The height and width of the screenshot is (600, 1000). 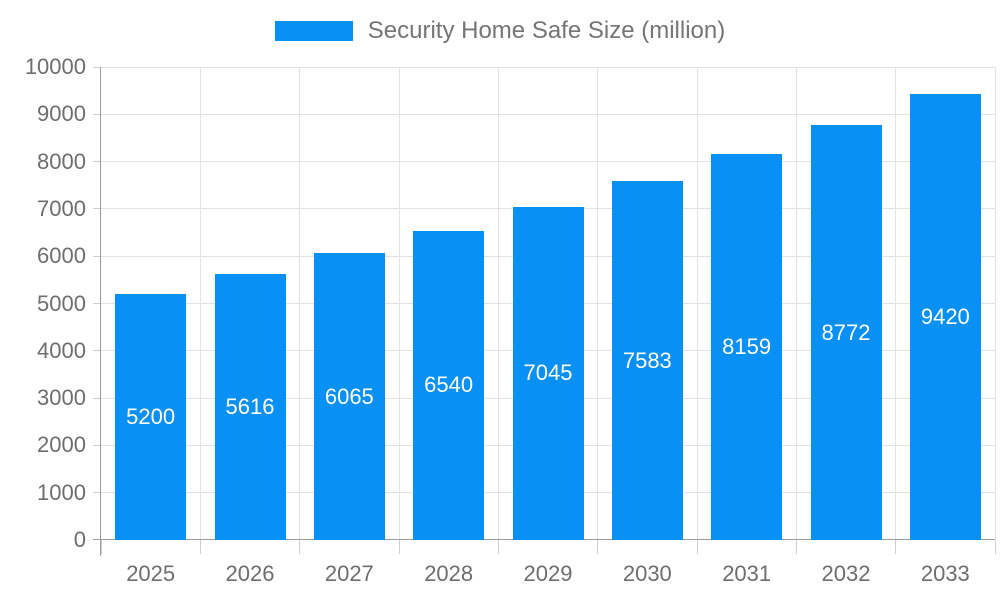 I want to click on x-axis-category-label: 2032, so click(x=846, y=573).